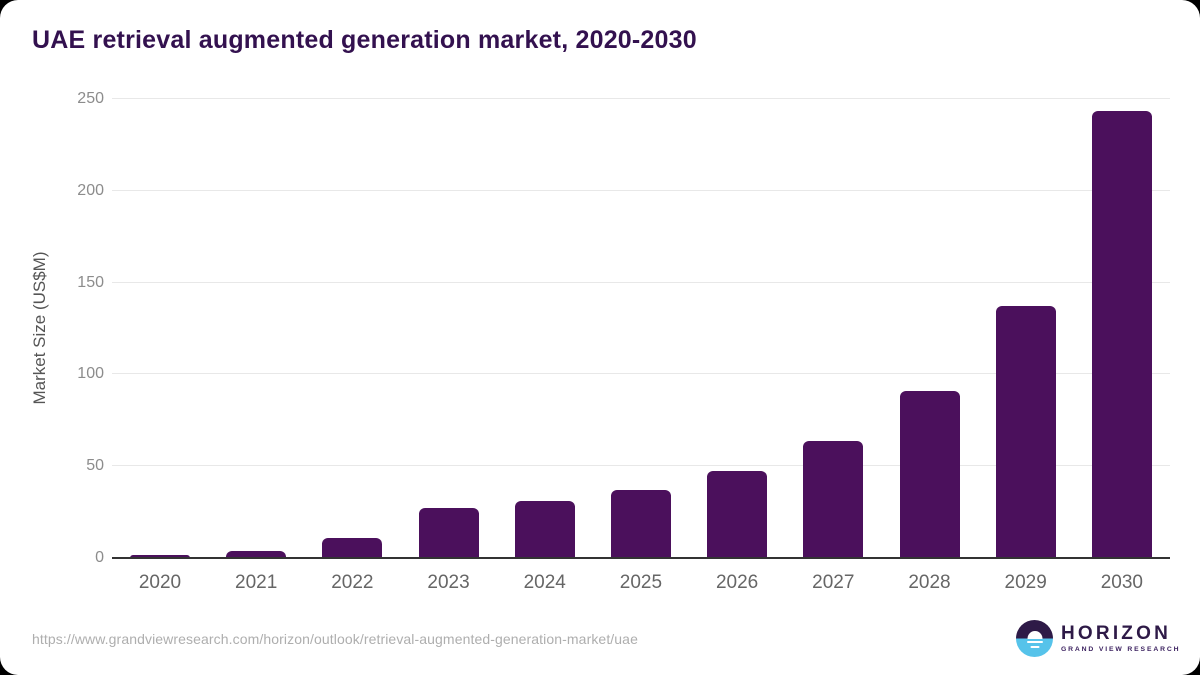 This screenshot has width=1200, height=675. What do you see at coordinates (256, 554) in the screenshot?
I see `bar-2021` at bounding box center [256, 554].